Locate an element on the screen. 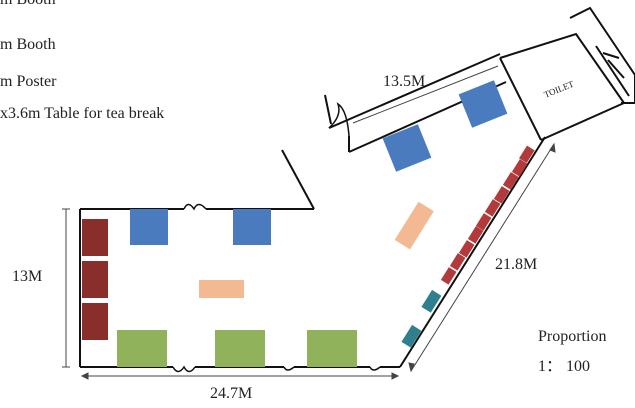 Image resolution: width=635 pixels, height=408 pixels. legend-item-tea-table: 5x3.6m Table for tea break is located at coordinates (82, 113).